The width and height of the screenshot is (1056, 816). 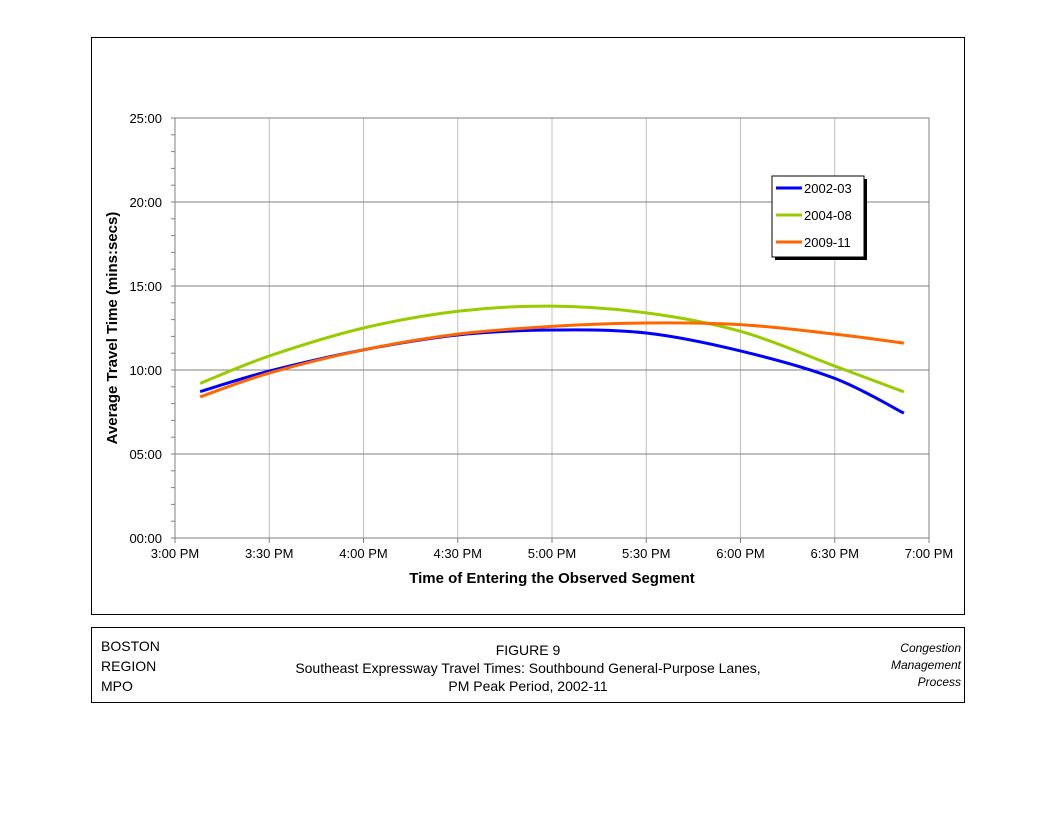 What do you see at coordinates (939, 682) in the screenshot?
I see `process-line: Process` at bounding box center [939, 682].